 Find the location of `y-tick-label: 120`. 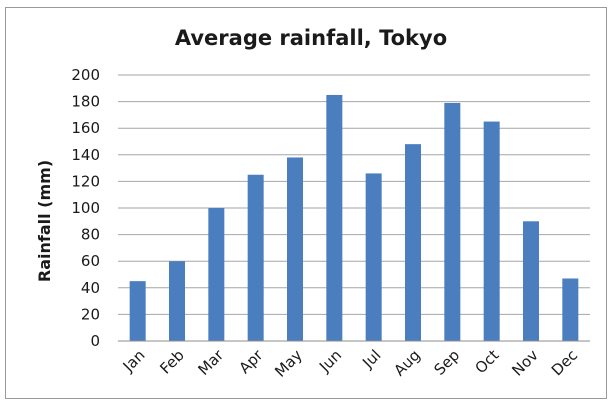

y-tick-label: 120 is located at coordinates (85, 181).